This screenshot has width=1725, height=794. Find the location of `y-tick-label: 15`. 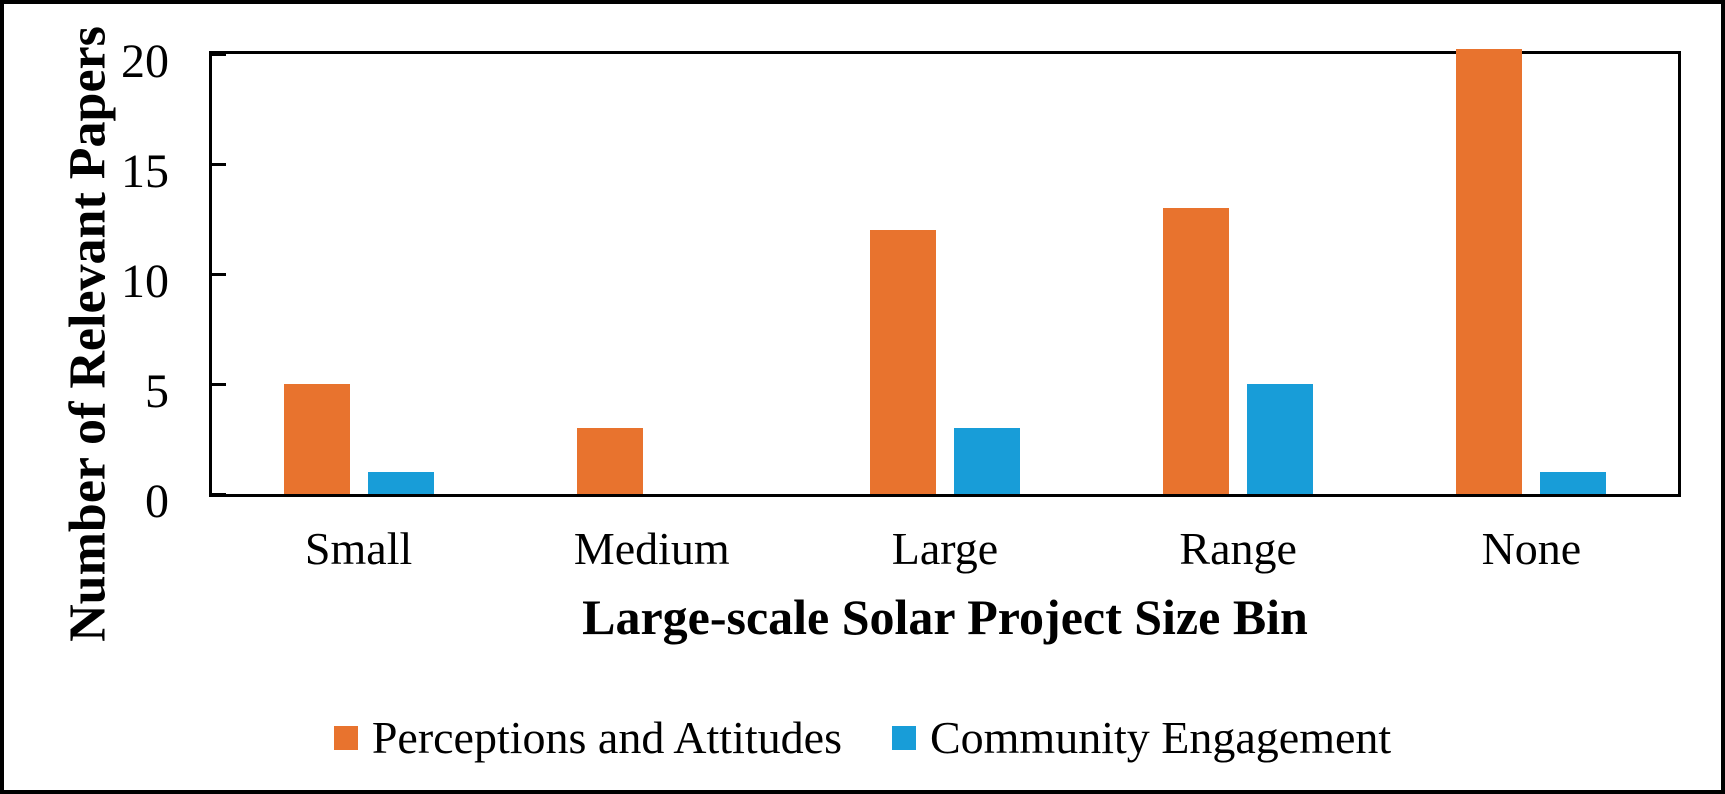

y-tick-label: 15 is located at coordinates (145, 171).